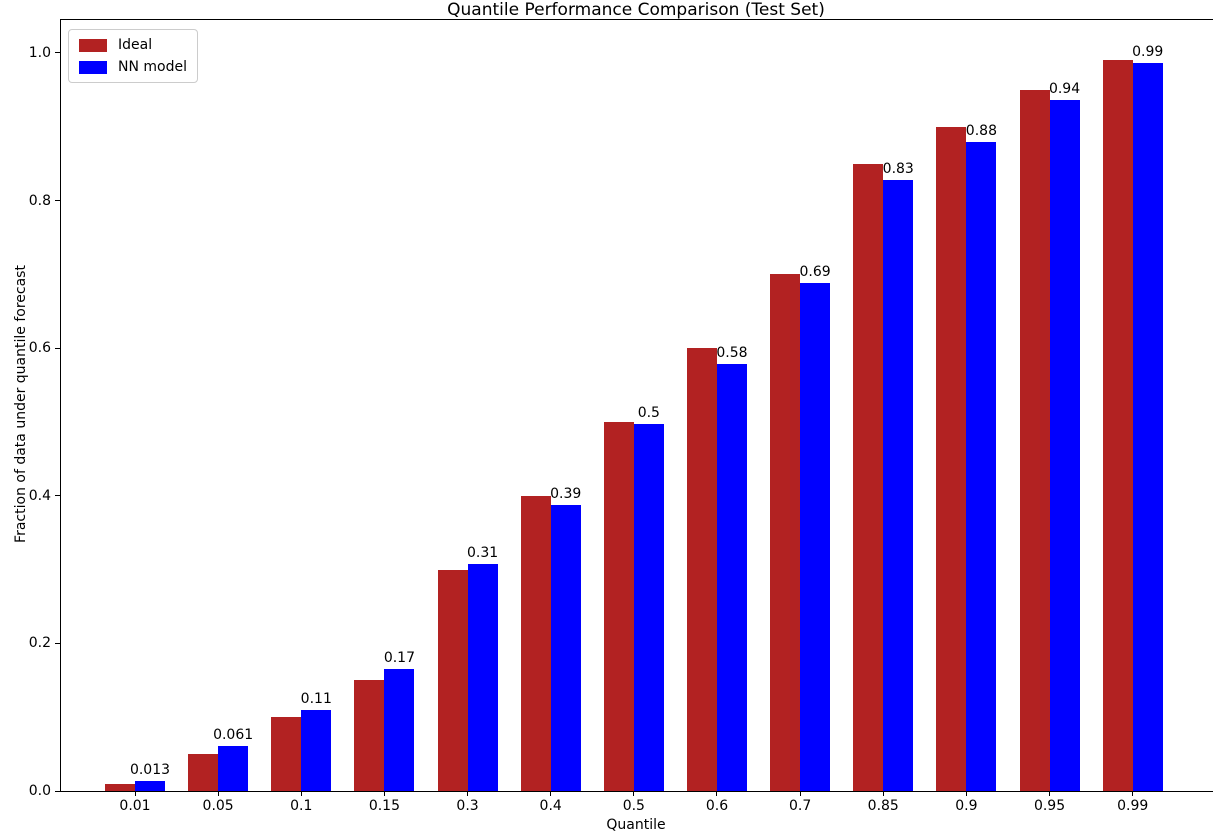  What do you see at coordinates (301, 806) in the screenshot?
I see `x-tick-label: 0.1` at bounding box center [301, 806].